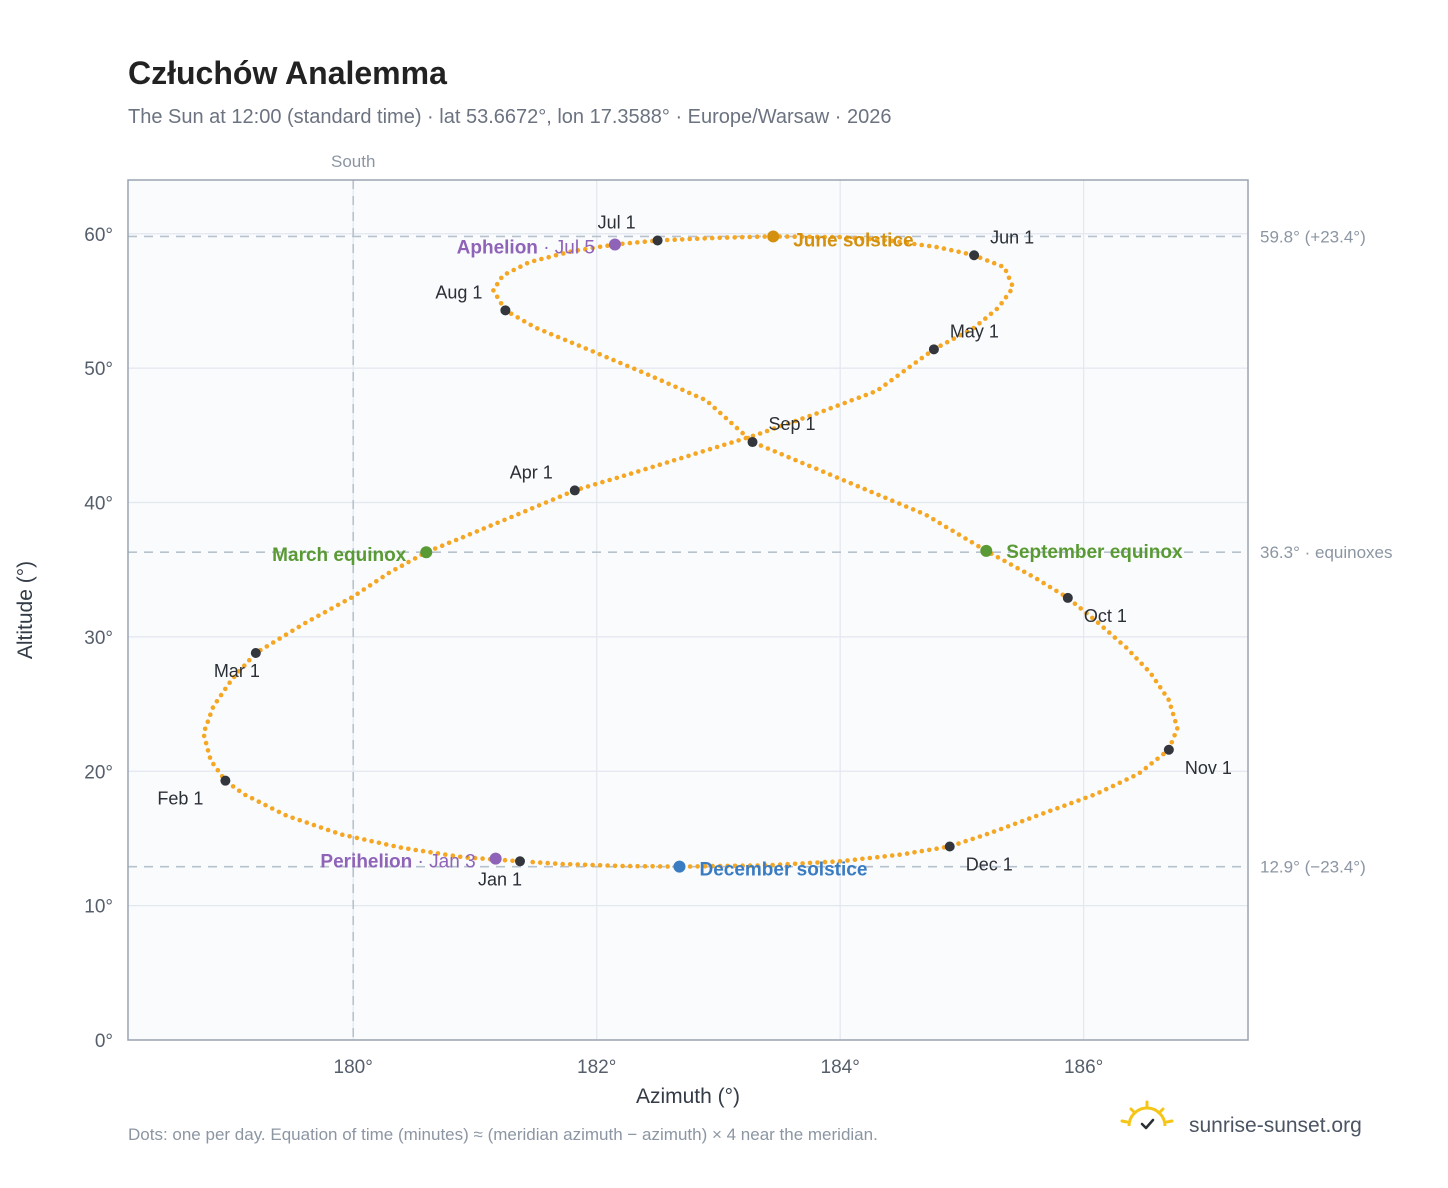  I want to click on event-date: · Jan 3, so click(443, 862).